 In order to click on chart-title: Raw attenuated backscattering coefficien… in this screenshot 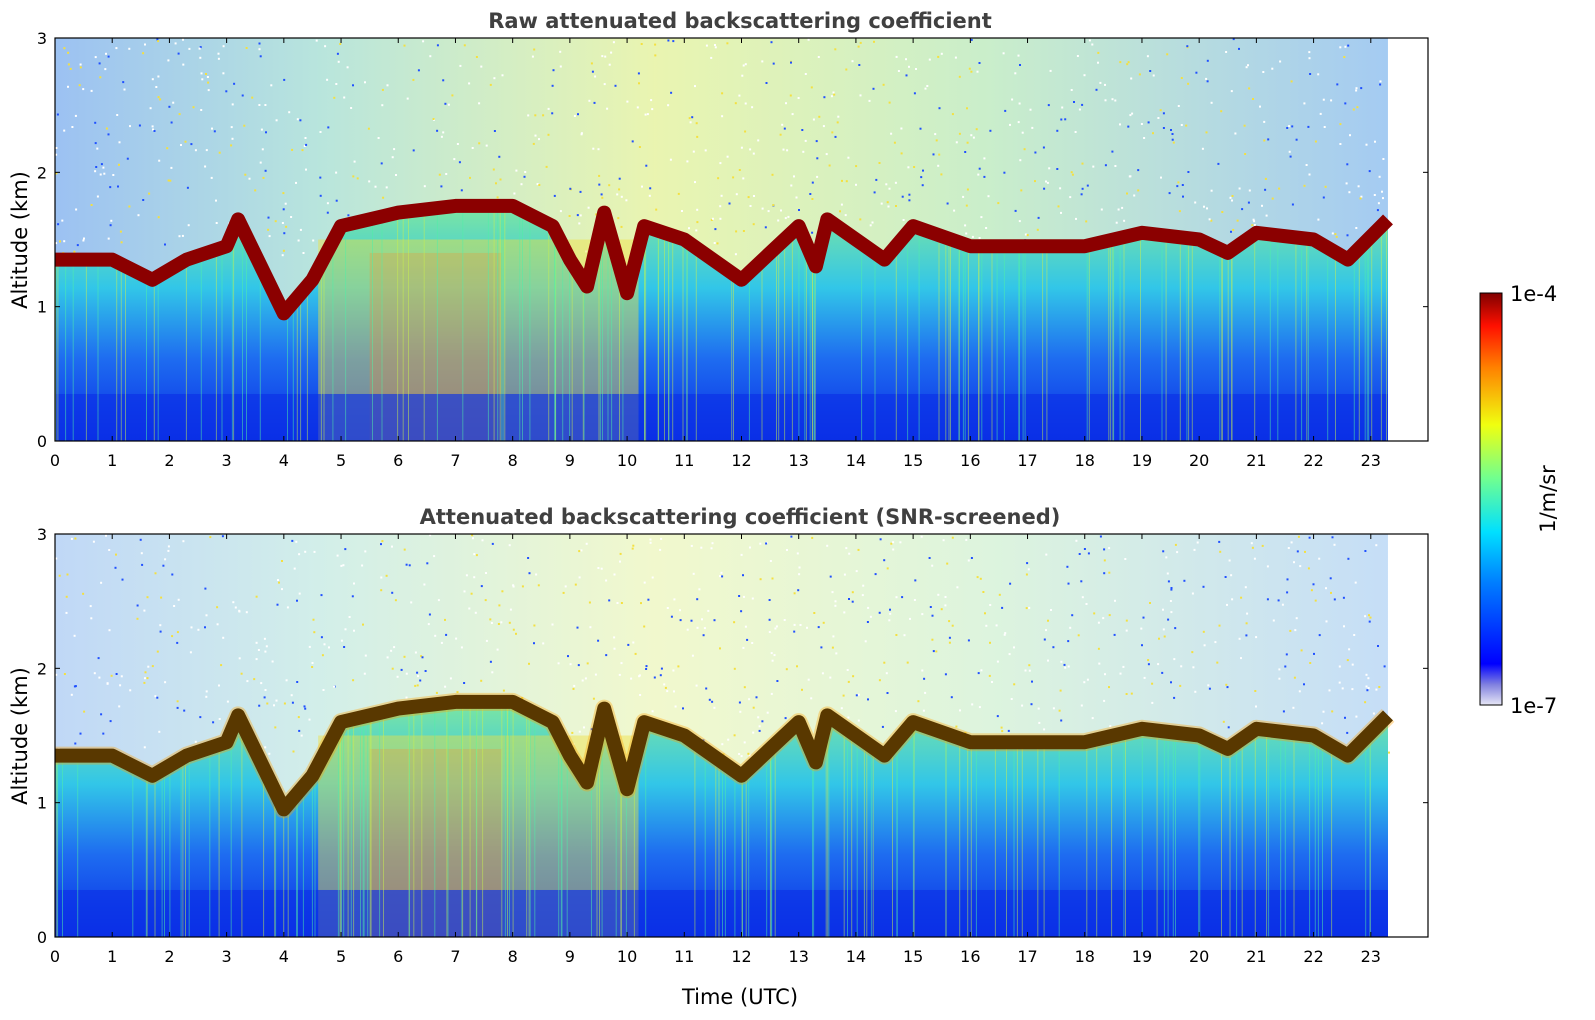, I will do `click(740, 21)`.